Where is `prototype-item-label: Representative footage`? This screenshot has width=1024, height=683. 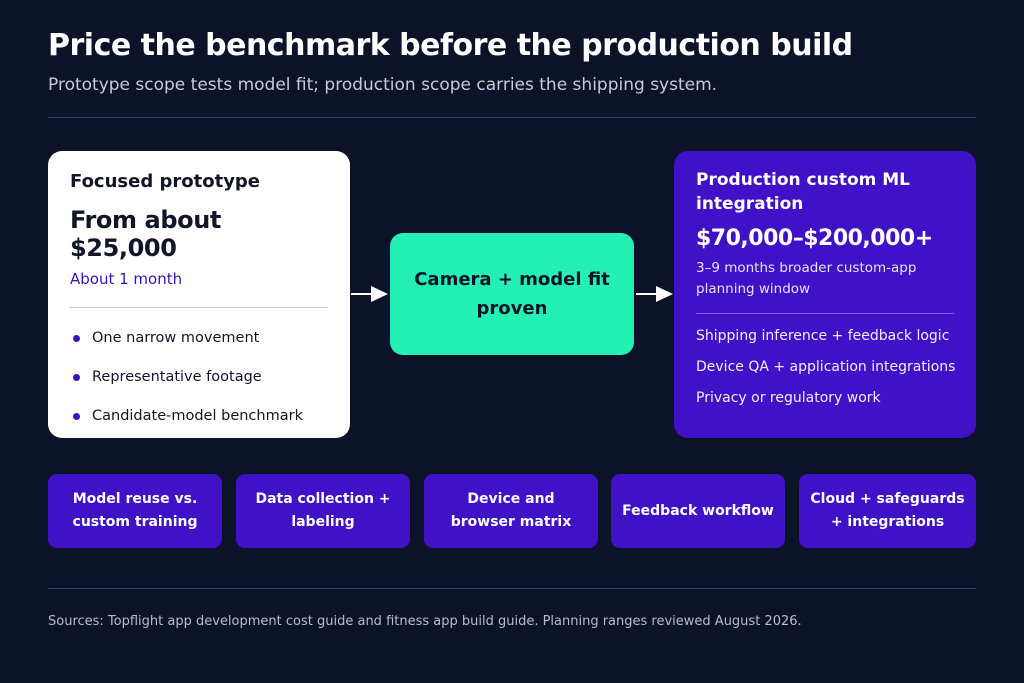
prototype-item-label: Representative footage is located at coordinates (177, 377).